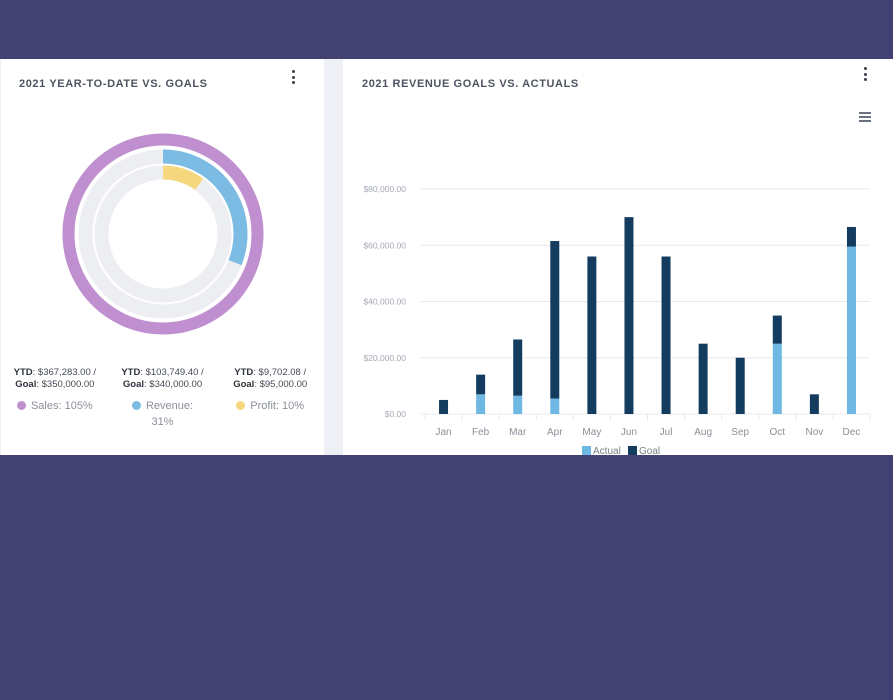 Image resolution: width=893 pixels, height=700 pixels. I want to click on legend-item-profit: Profit: 10%, so click(270, 414).